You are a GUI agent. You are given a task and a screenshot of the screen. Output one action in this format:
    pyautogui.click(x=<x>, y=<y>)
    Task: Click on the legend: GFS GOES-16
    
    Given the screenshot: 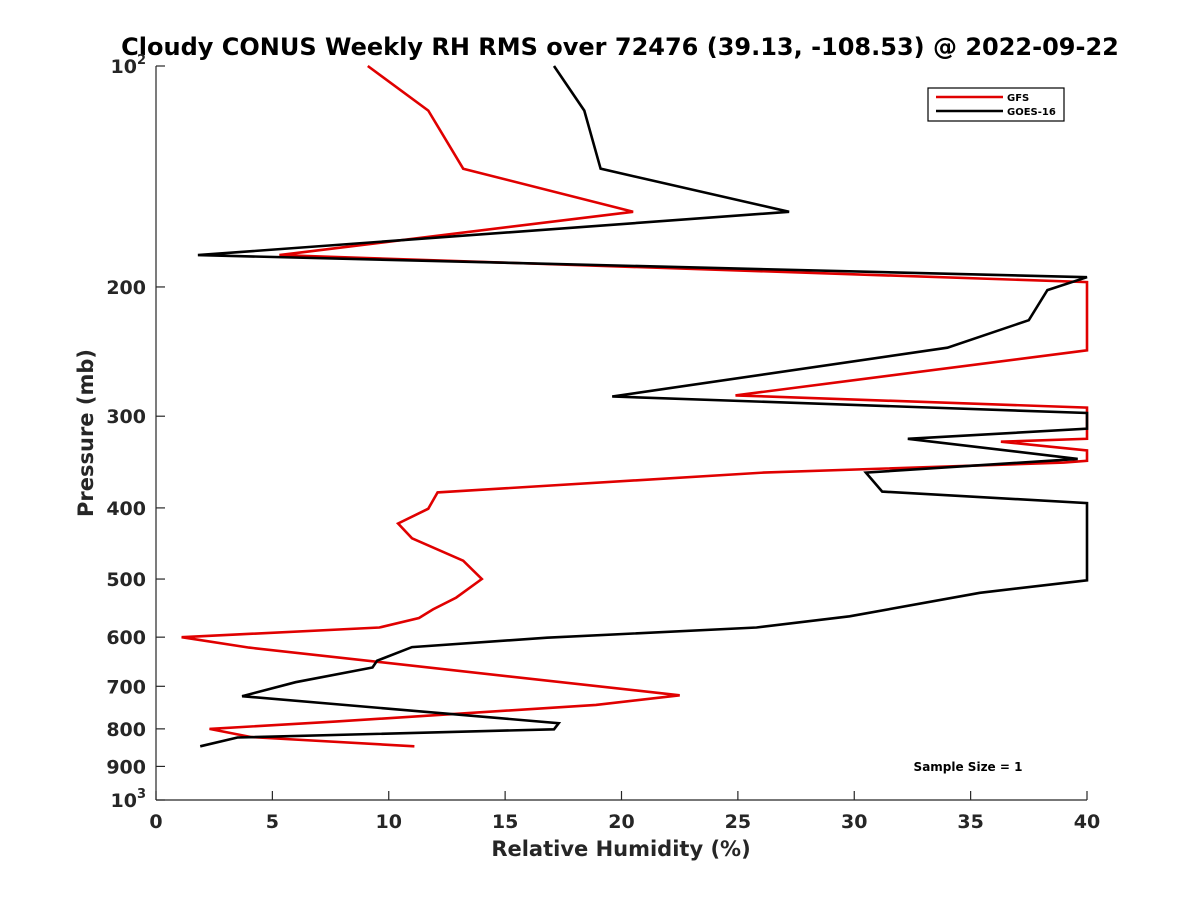 What is the action you would take?
    pyautogui.click(x=996, y=104)
    